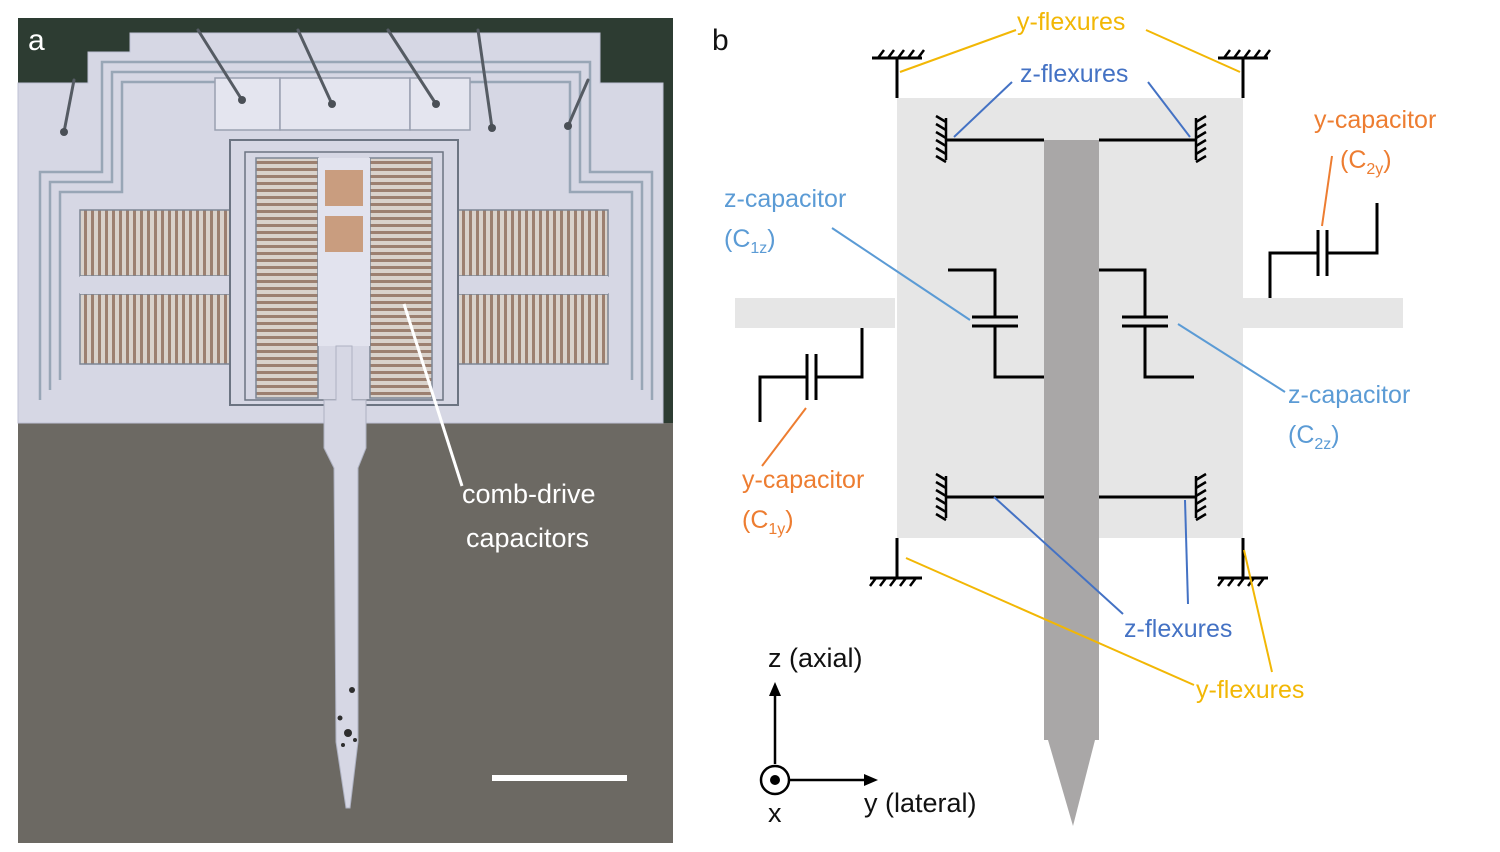  What do you see at coordinates (527, 538) in the screenshot?
I see `comb-drive-label-line2: capacitors` at bounding box center [527, 538].